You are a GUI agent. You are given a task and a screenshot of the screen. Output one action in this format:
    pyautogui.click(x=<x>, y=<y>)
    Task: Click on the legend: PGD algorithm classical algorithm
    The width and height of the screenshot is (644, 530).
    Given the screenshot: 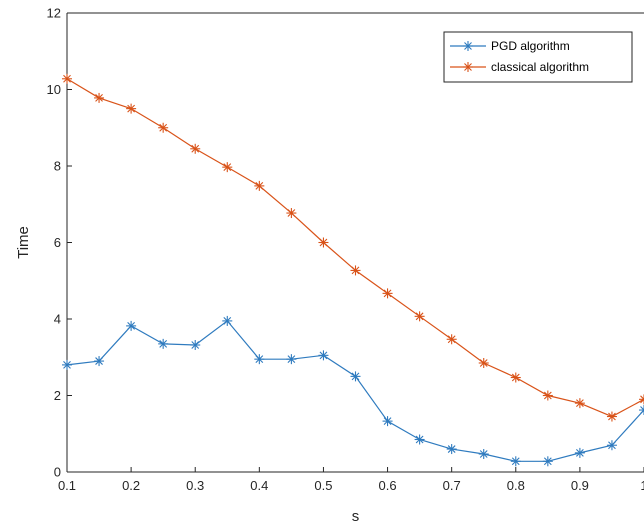 What is the action you would take?
    pyautogui.click(x=538, y=57)
    